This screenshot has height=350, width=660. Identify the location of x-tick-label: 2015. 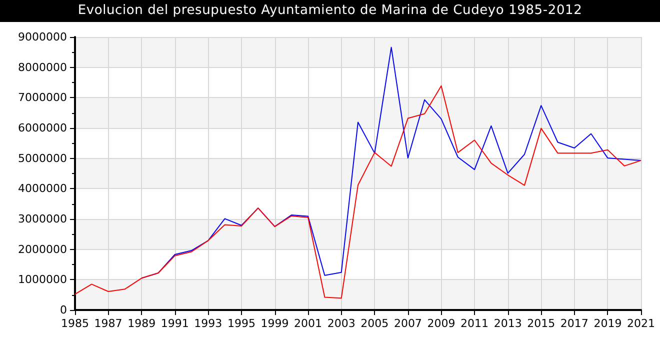
(541, 323).